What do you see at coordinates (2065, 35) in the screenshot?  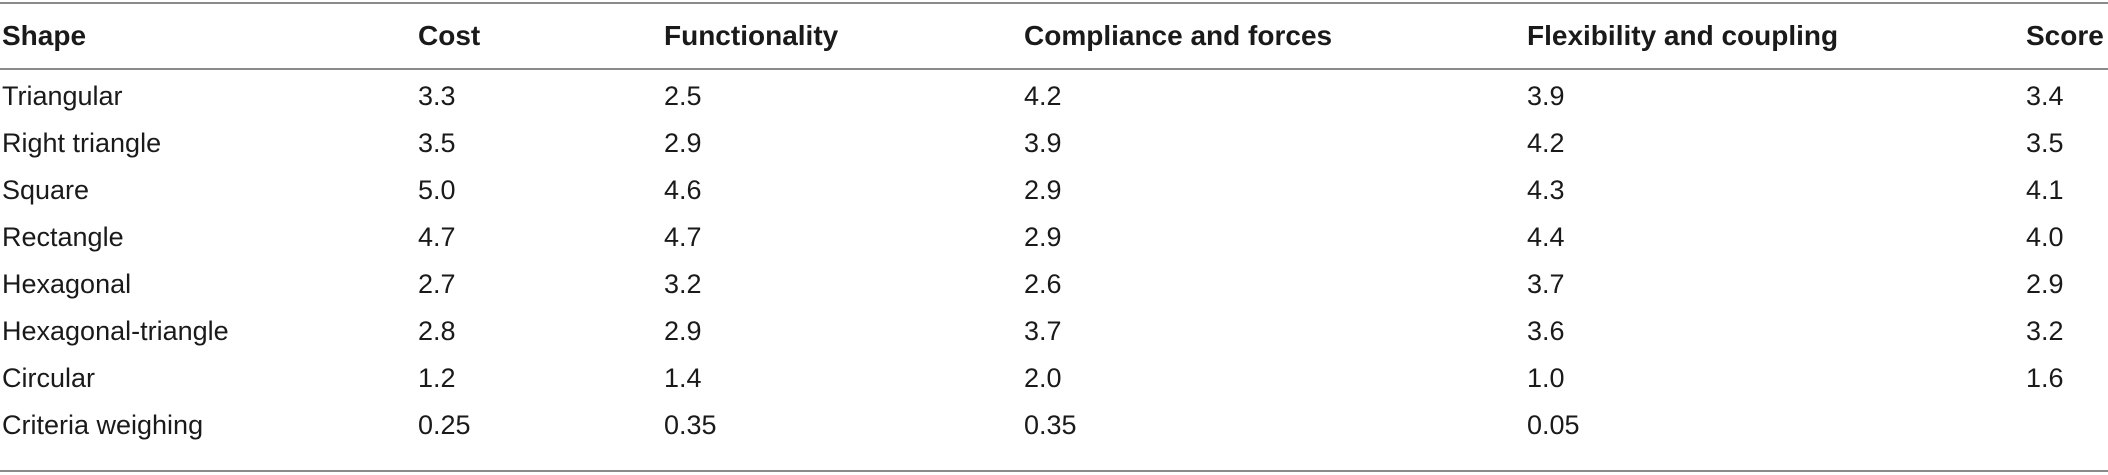 I see `header-score: Score` at bounding box center [2065, 35].